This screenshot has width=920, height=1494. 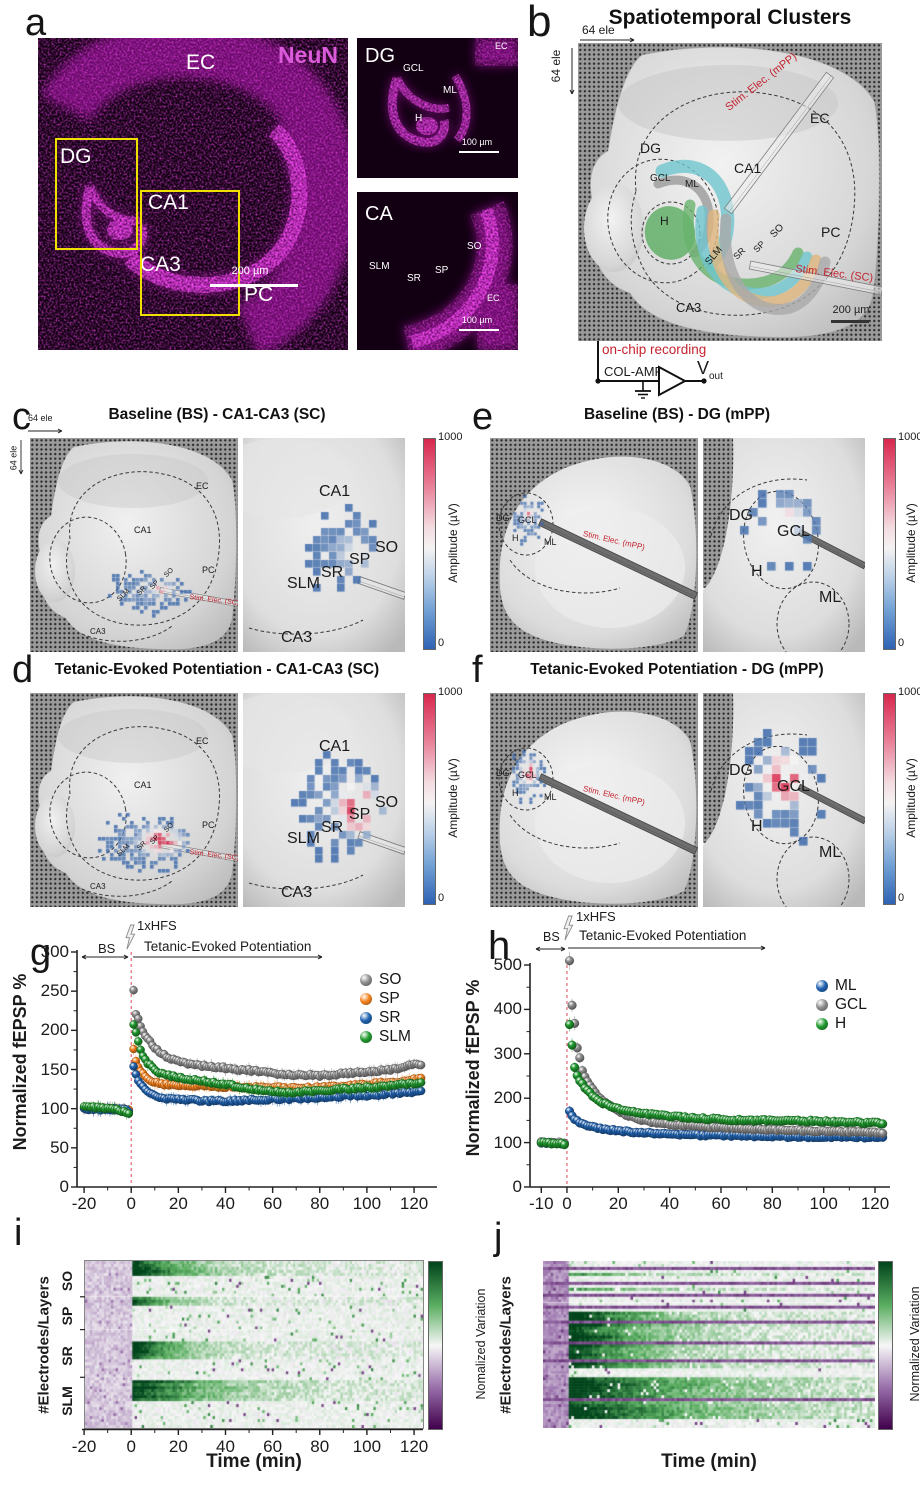 I want to click on region-label: SO, so click(x=474, y=246).